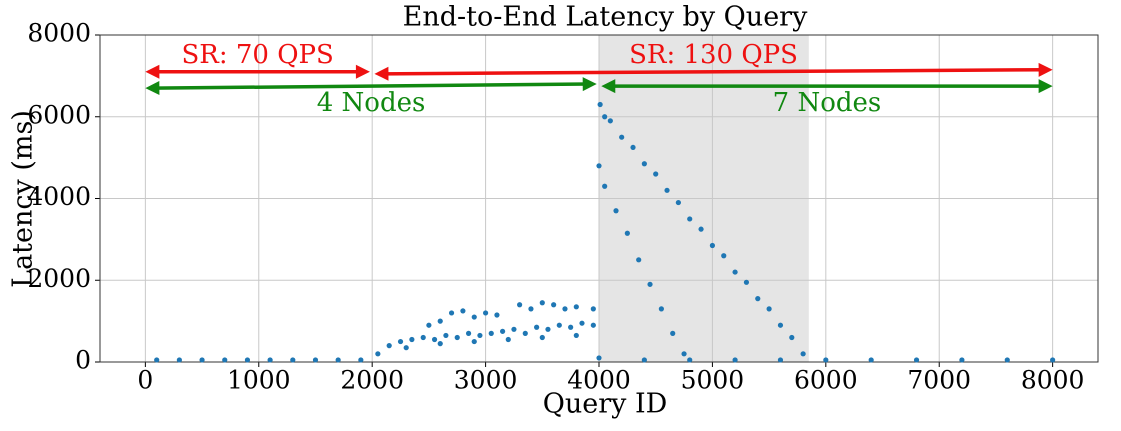 The width and height of the screenshot is (1121, 431). I want to click on annotation-label: SR: 70 QPS, so click(257, 55).